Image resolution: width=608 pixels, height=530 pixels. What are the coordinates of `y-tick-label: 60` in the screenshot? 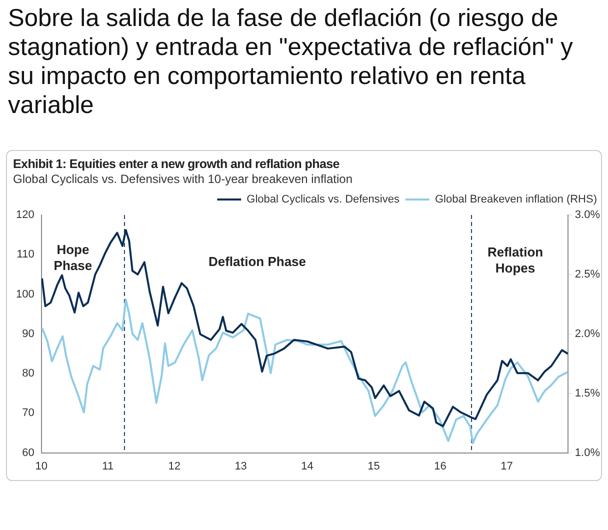 It's located at (28, 452).